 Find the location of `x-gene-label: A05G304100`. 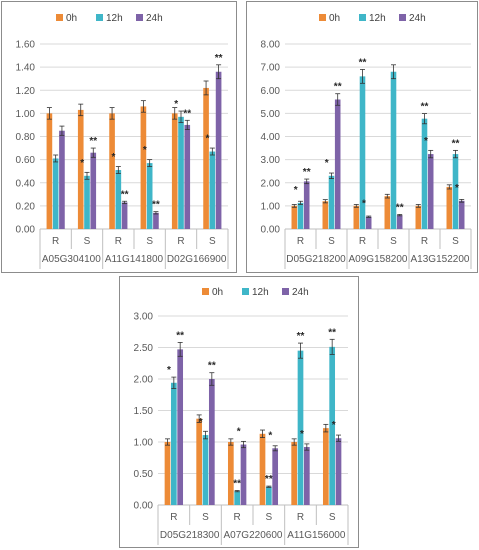

x-gene-label: A05G304100 is located at coordinates (71, 259).